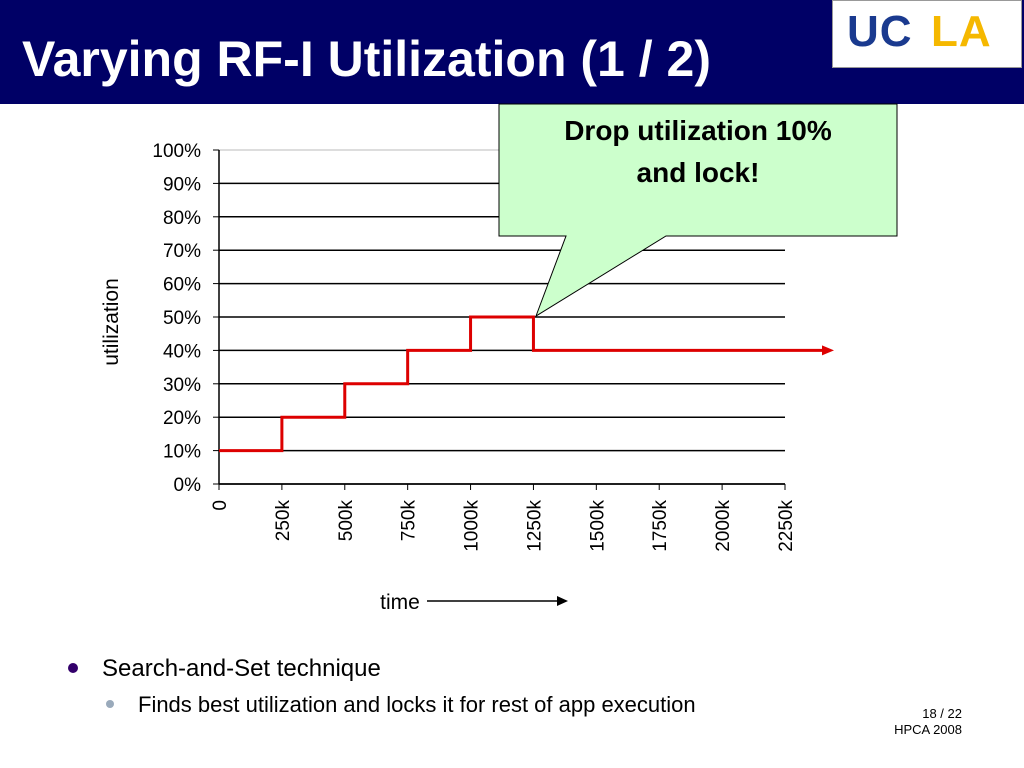  I want to click on x-tick-label: 0, so click(220, 505).